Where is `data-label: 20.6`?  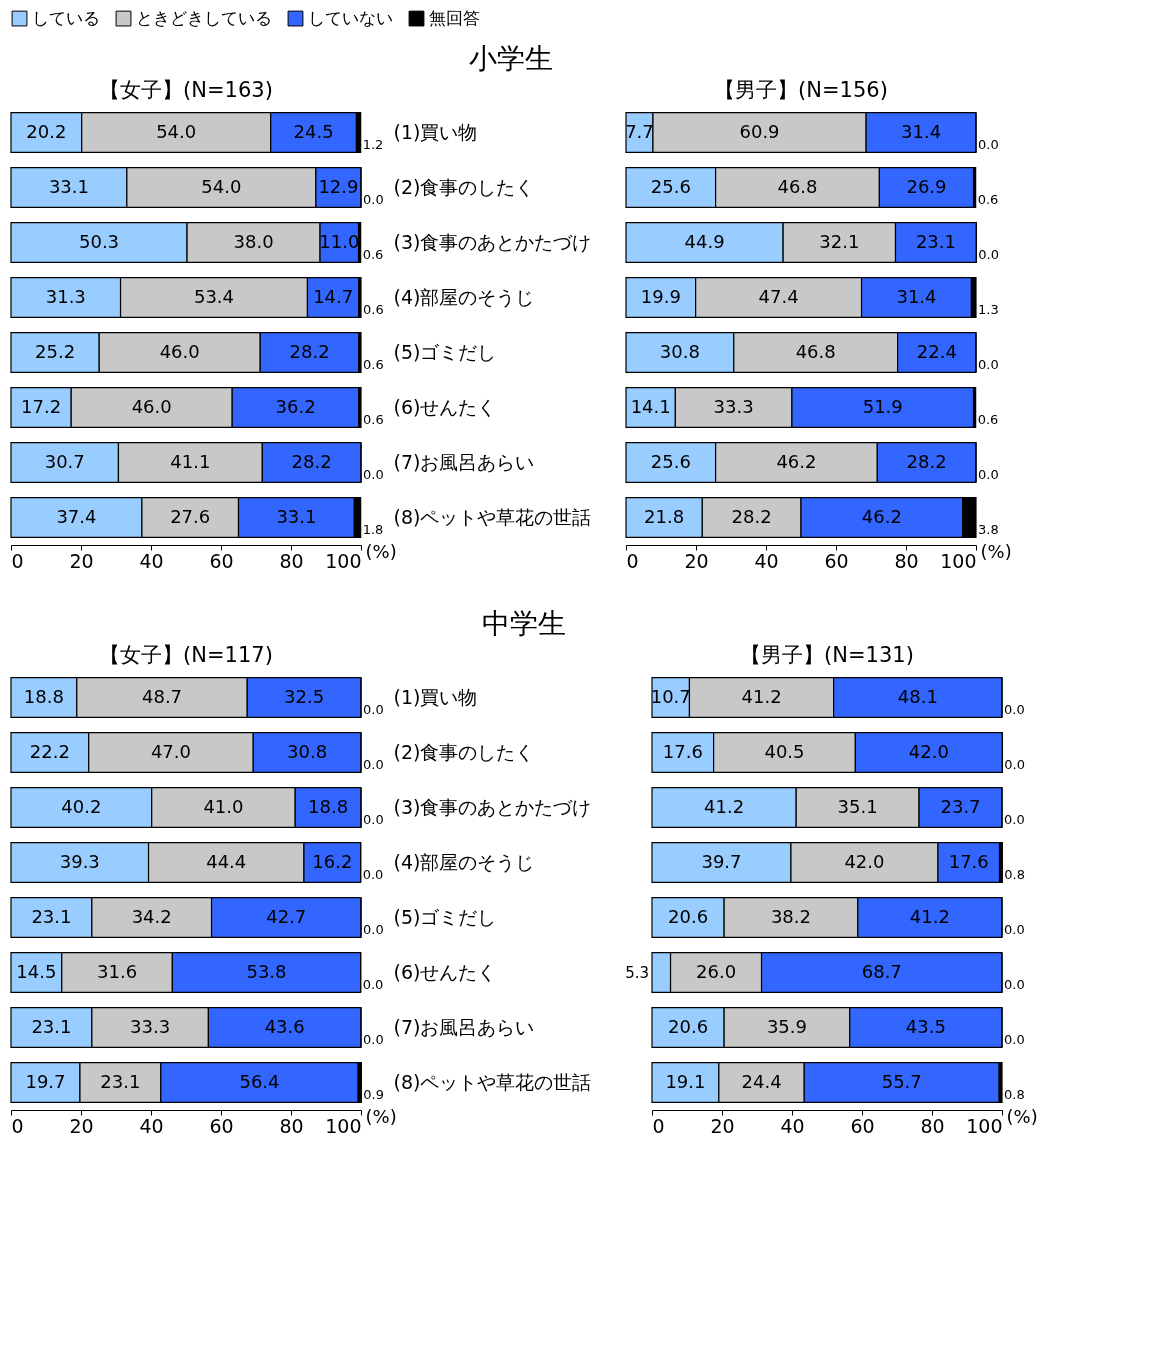
data-label: 20.6 is located at coordinates (688, 916).